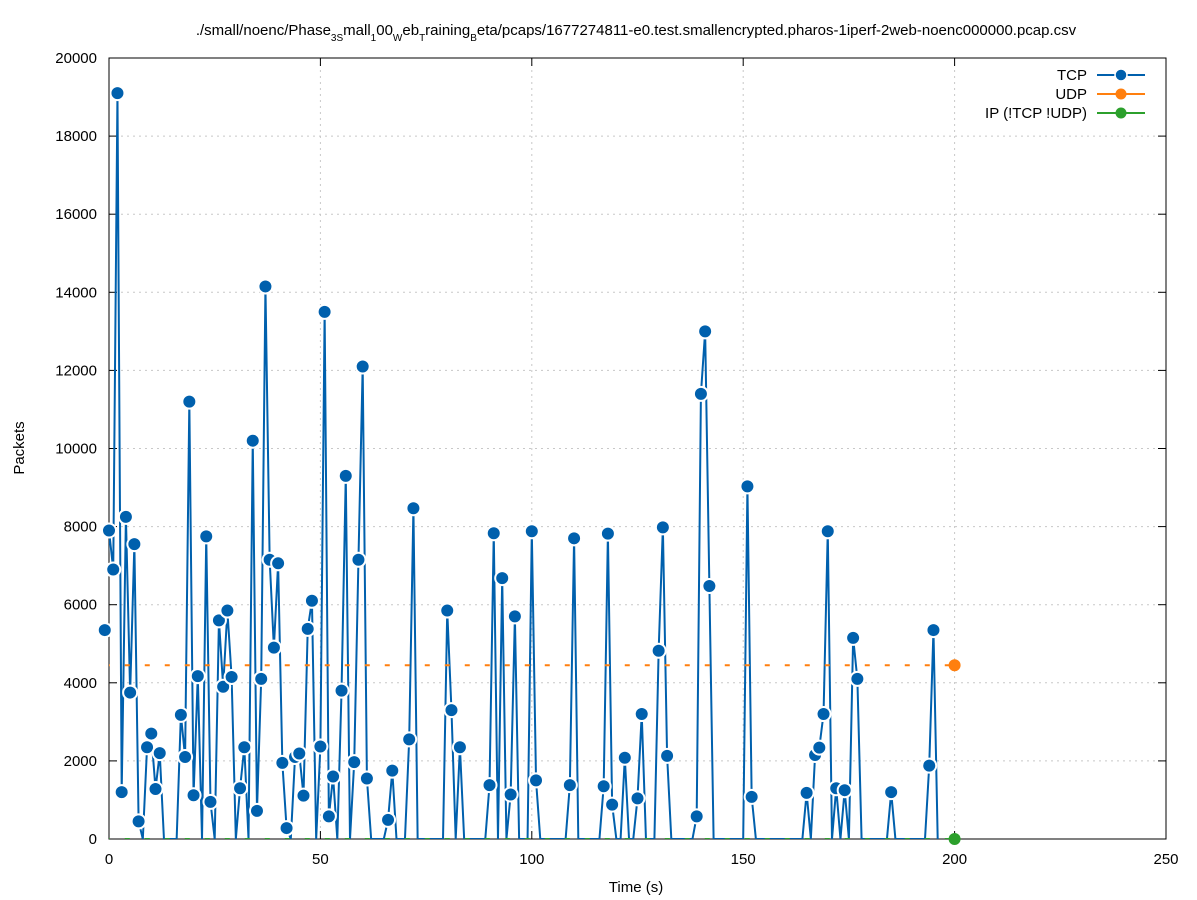  I want to click on legend-label: IP (!TCP !UDP), so click(1036, 113).